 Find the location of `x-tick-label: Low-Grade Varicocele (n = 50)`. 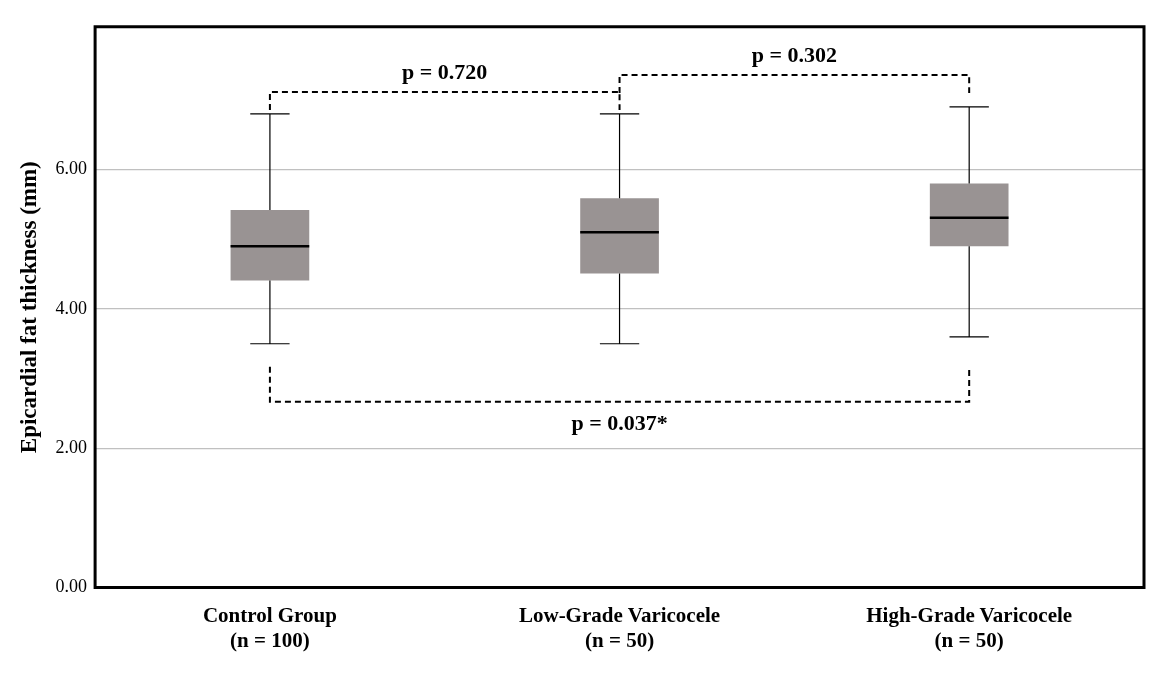

x-tick-label: Low-Grade Varicocele (n = 50) is located at coordinates (619, 627).